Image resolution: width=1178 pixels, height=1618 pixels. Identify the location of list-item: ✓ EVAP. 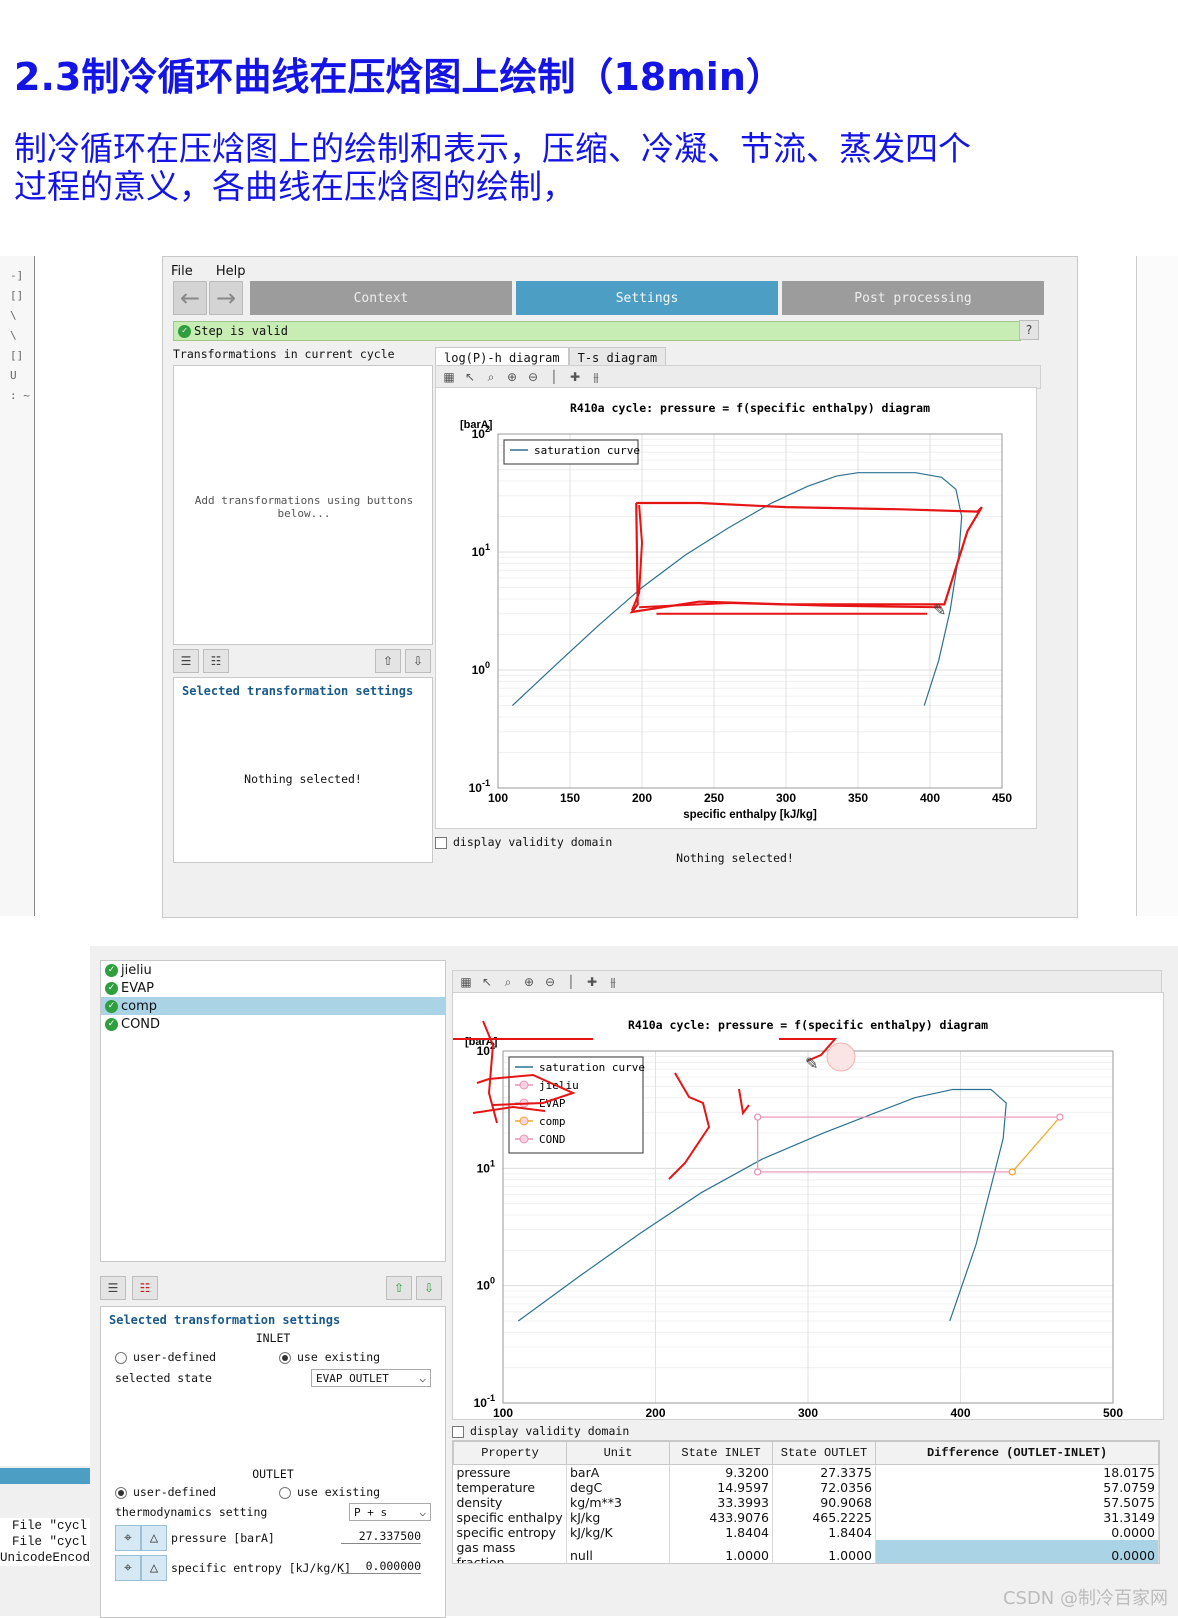
(273, 988).